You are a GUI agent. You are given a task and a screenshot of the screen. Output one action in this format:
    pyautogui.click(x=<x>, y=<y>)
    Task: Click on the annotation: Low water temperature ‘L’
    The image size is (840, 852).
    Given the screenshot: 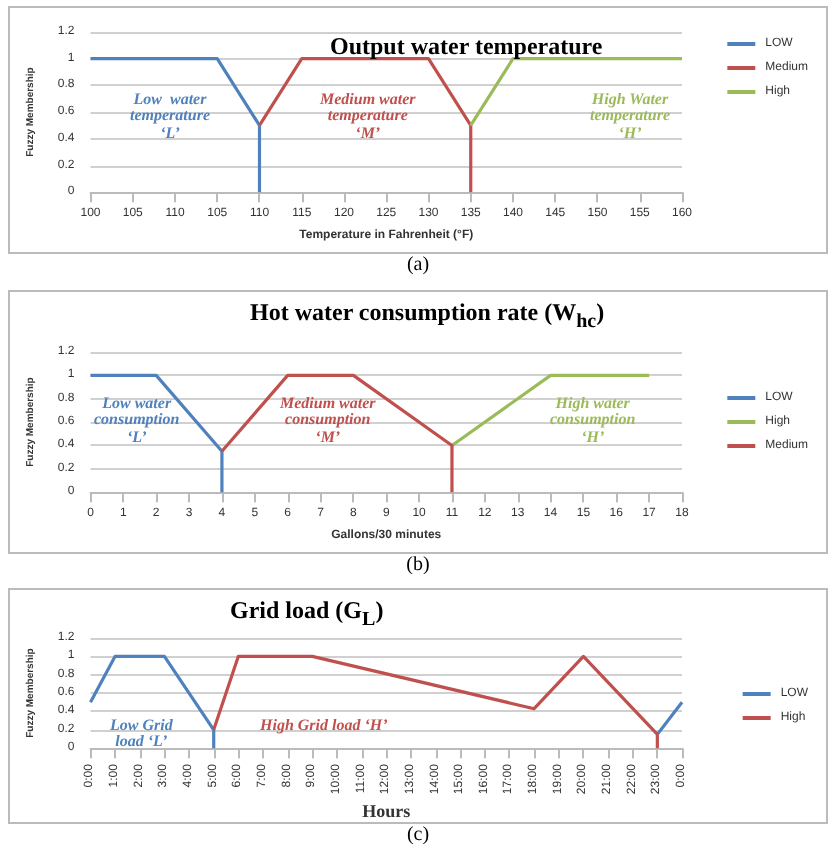 What is the action you would take?
    pyautogui.click(x=170, y=116)
    